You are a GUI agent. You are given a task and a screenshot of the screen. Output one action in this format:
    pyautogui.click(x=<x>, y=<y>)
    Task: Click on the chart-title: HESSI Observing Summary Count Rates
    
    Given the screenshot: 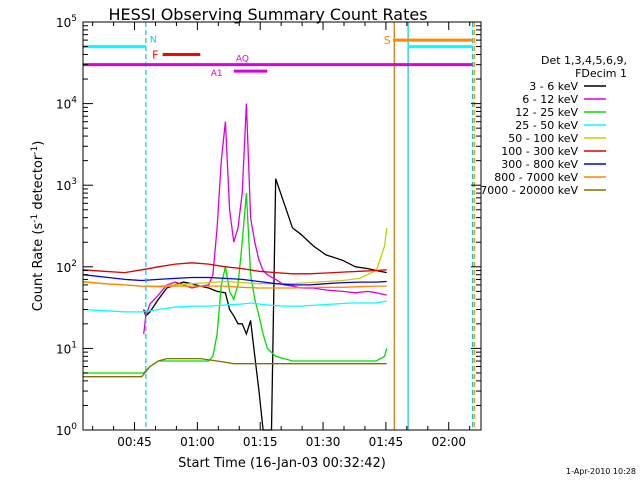 What is the action you would take?
    pyautogui.click(x=267, y=14)
    